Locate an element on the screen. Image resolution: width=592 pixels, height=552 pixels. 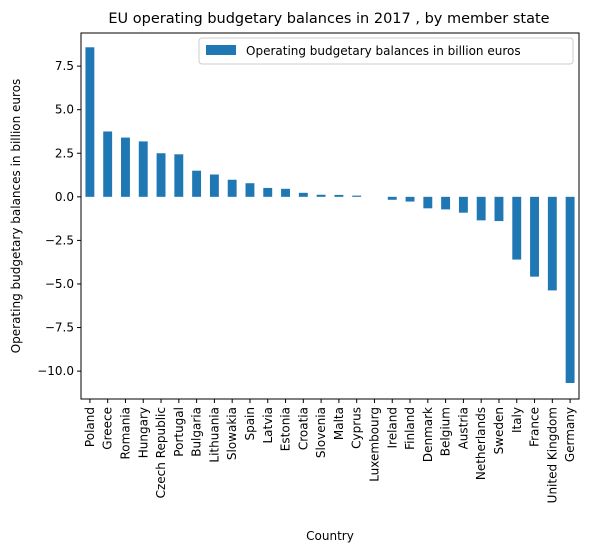
x-tick-label: United Kingdom is located at coordinates (552, 455).